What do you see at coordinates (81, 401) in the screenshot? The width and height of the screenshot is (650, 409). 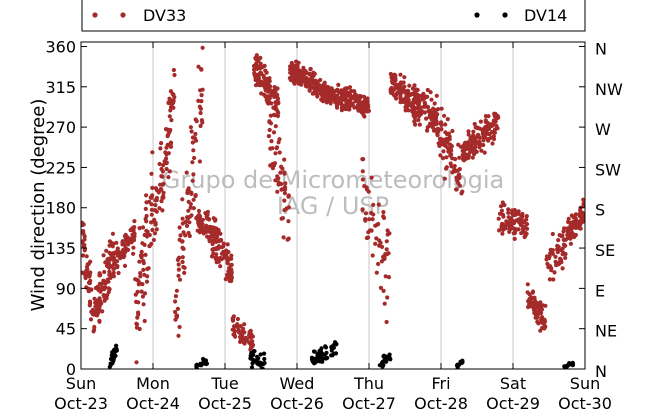 I see `x-tick-label-date: Oct-23` at bounding box center [81, 401].